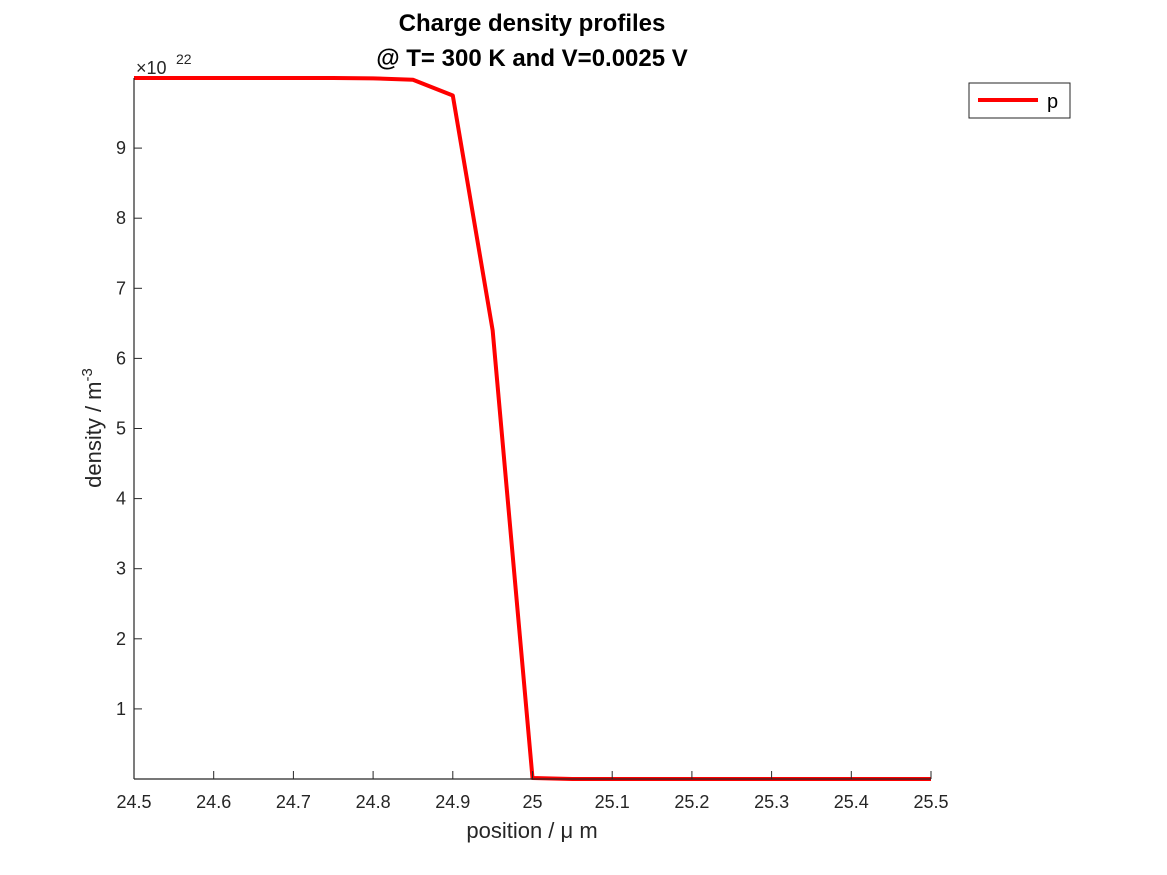 This screenshot has height=875, width=1167. What do you see at coordinates (121, 288) in the screenshot?
I see `y-tick-label: 7` at bounding box center [121, 288].